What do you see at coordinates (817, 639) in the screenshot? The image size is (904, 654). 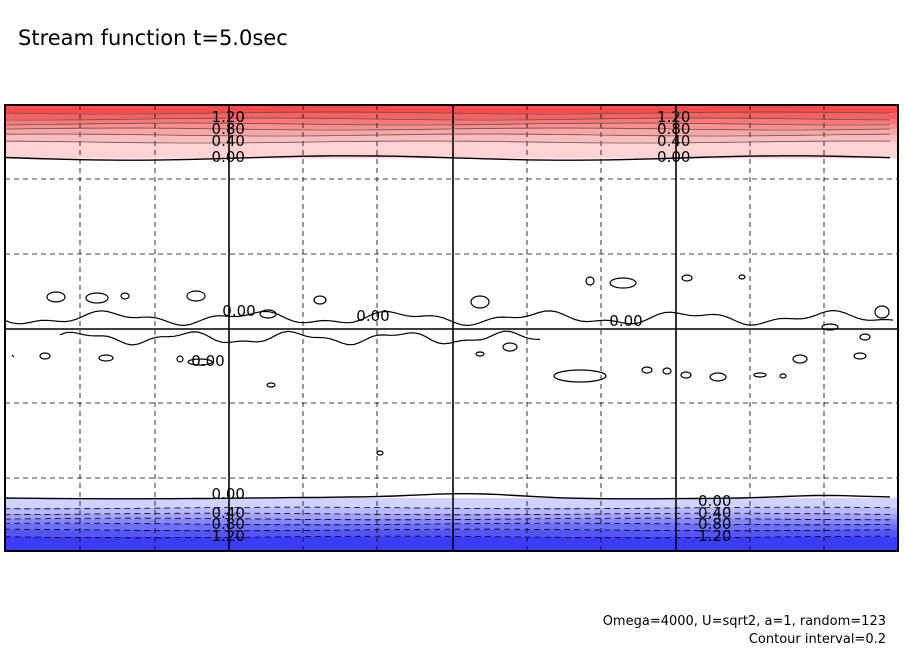 I see `footnote-contour-interval: Contour interval=0.2` at bounding box center [817, 639].